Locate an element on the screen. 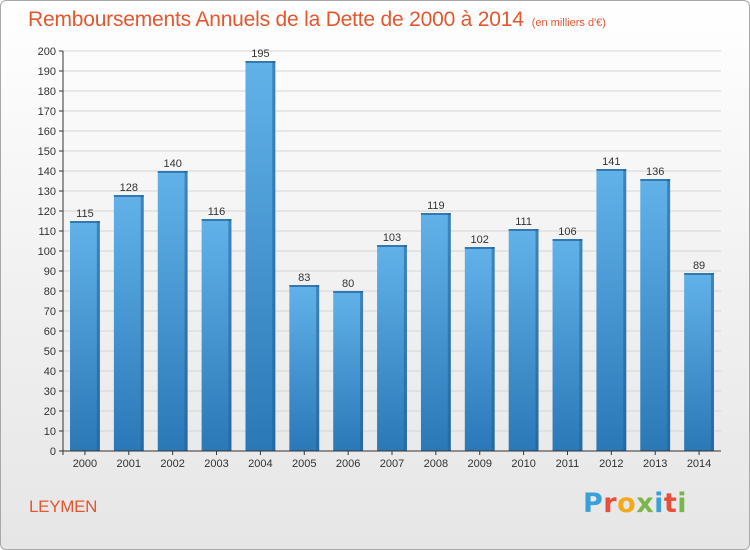  y-tick-label: 100 is located at coordinates (47, 252).